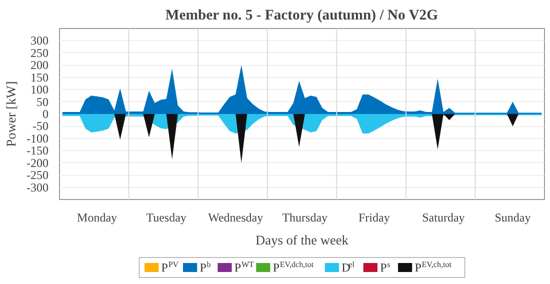 Image resolution: width=550 pixels, height=284 pixels. I want to click on y-tick-label: -250, so click(37, 175).